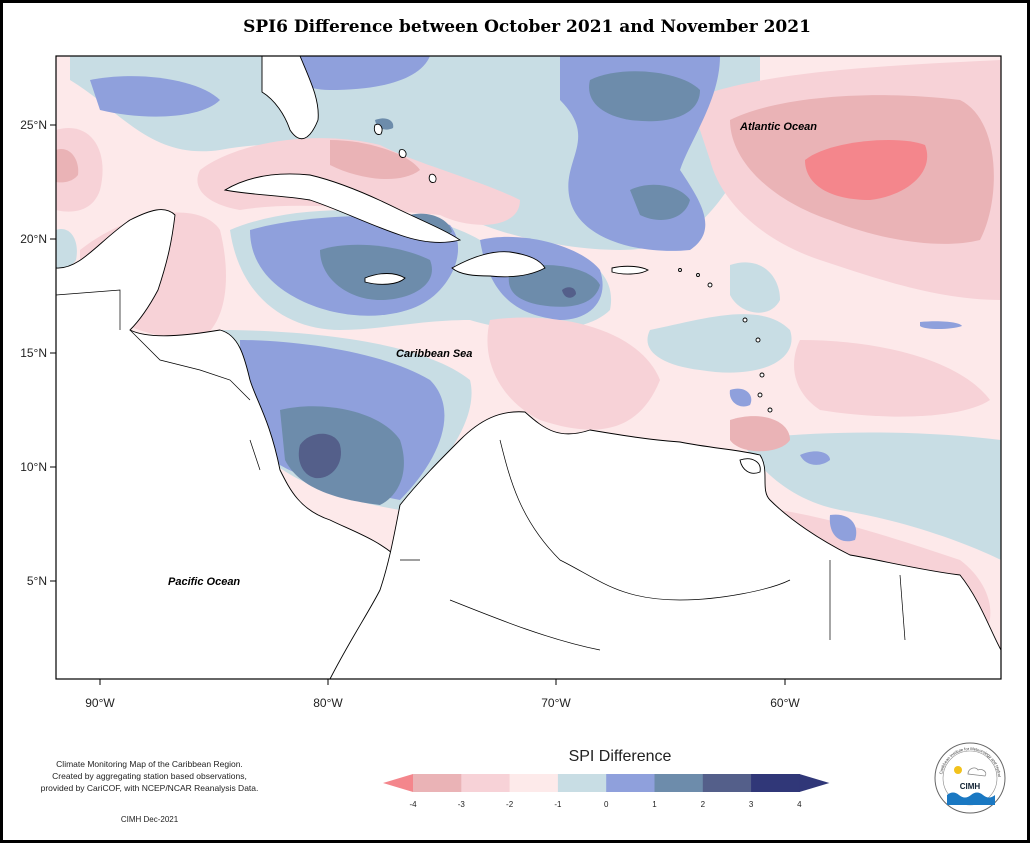 Image resolution: width=1030 pixels, height=843 pixels. Describe the element at coordinates (654, 804) in the screenshot. I see `legend-tick-label: 1` at that location.